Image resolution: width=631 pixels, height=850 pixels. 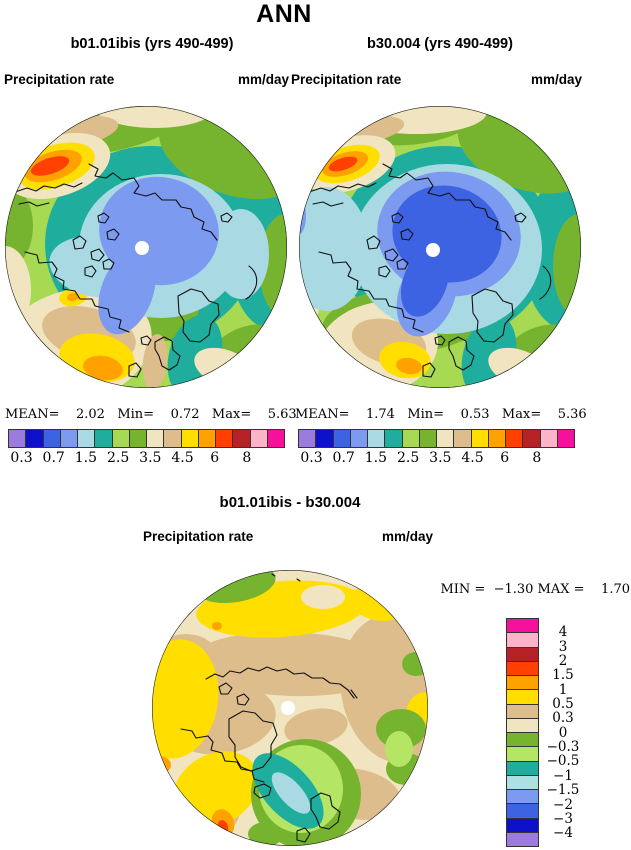 I want to click on panel1-colorbar-ticks: 0.3 0.7 1.5 2.5 3.5 4.5 6 8, so click(x=145, y=459).